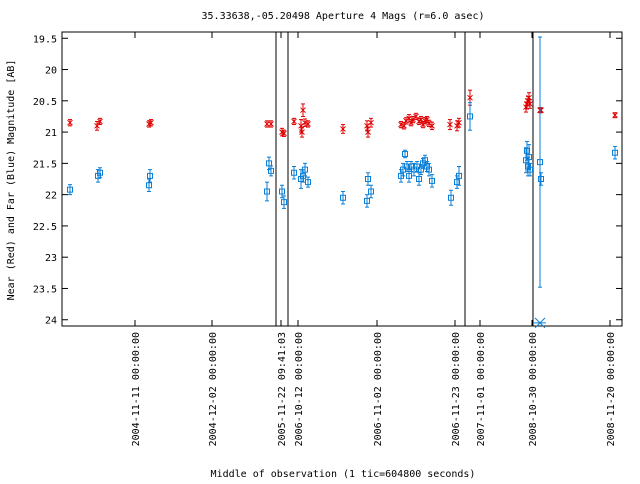 The width and height of the screenshot is (640, 484). I want to click on x-tick-label: 2006-11-23 00:00:00, so click(456, 389).